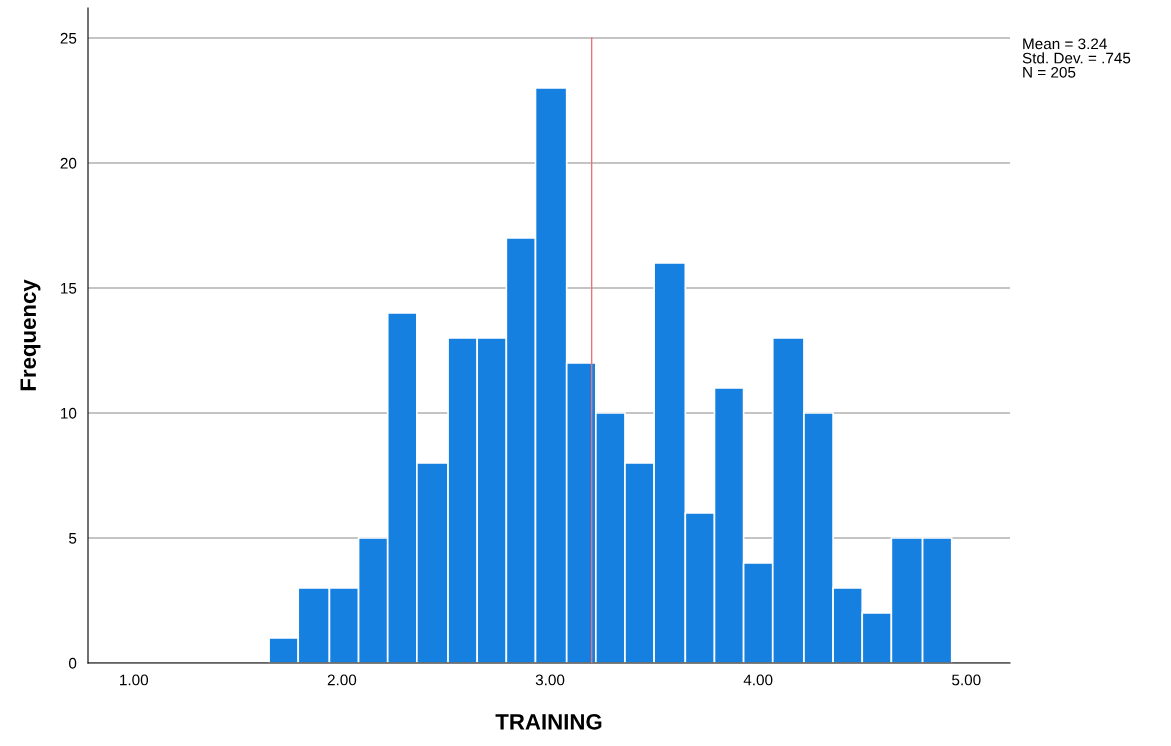 This screenshot has height=746, width=1171. Describe the element at coordinates (548, 721) in the screenshot. I see `x-axis-title: TRAINING` at that location.